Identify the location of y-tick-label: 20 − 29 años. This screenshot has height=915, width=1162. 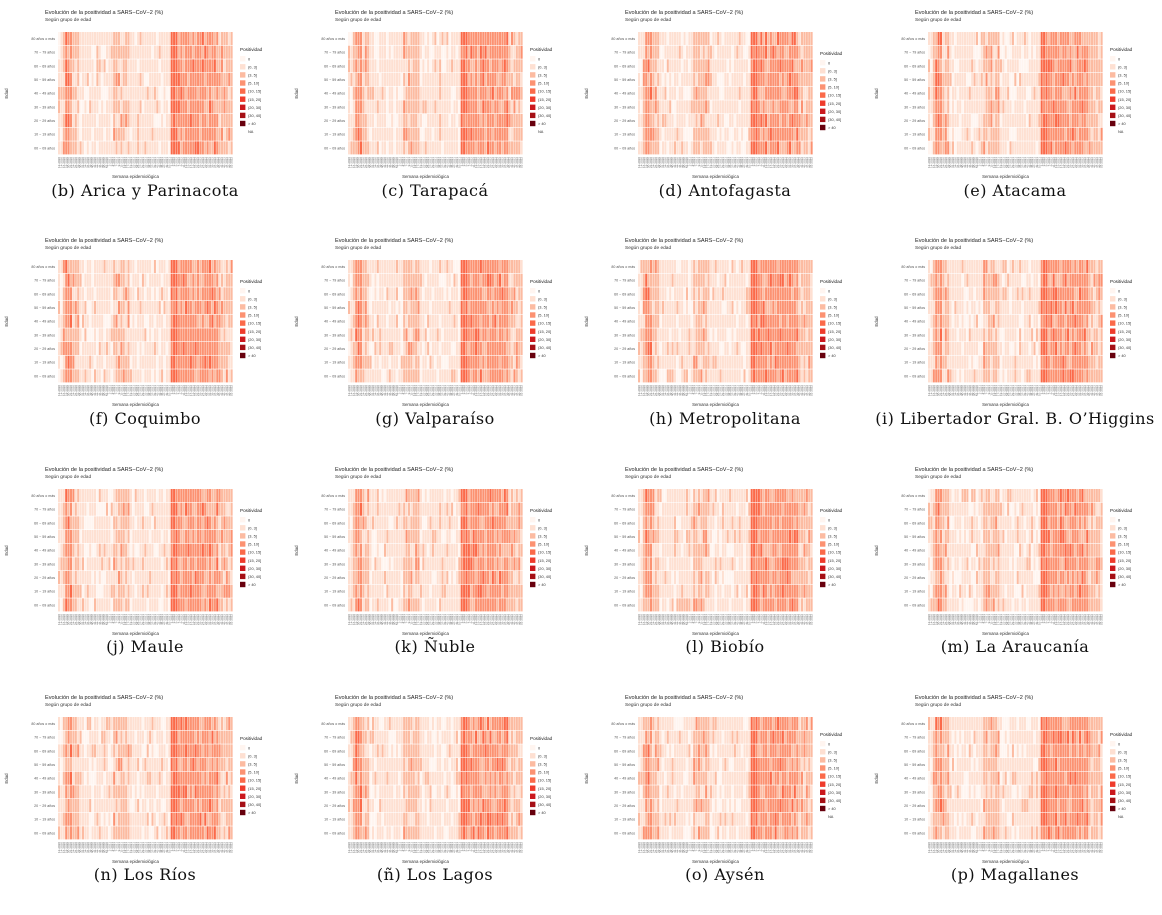
(914, 121).